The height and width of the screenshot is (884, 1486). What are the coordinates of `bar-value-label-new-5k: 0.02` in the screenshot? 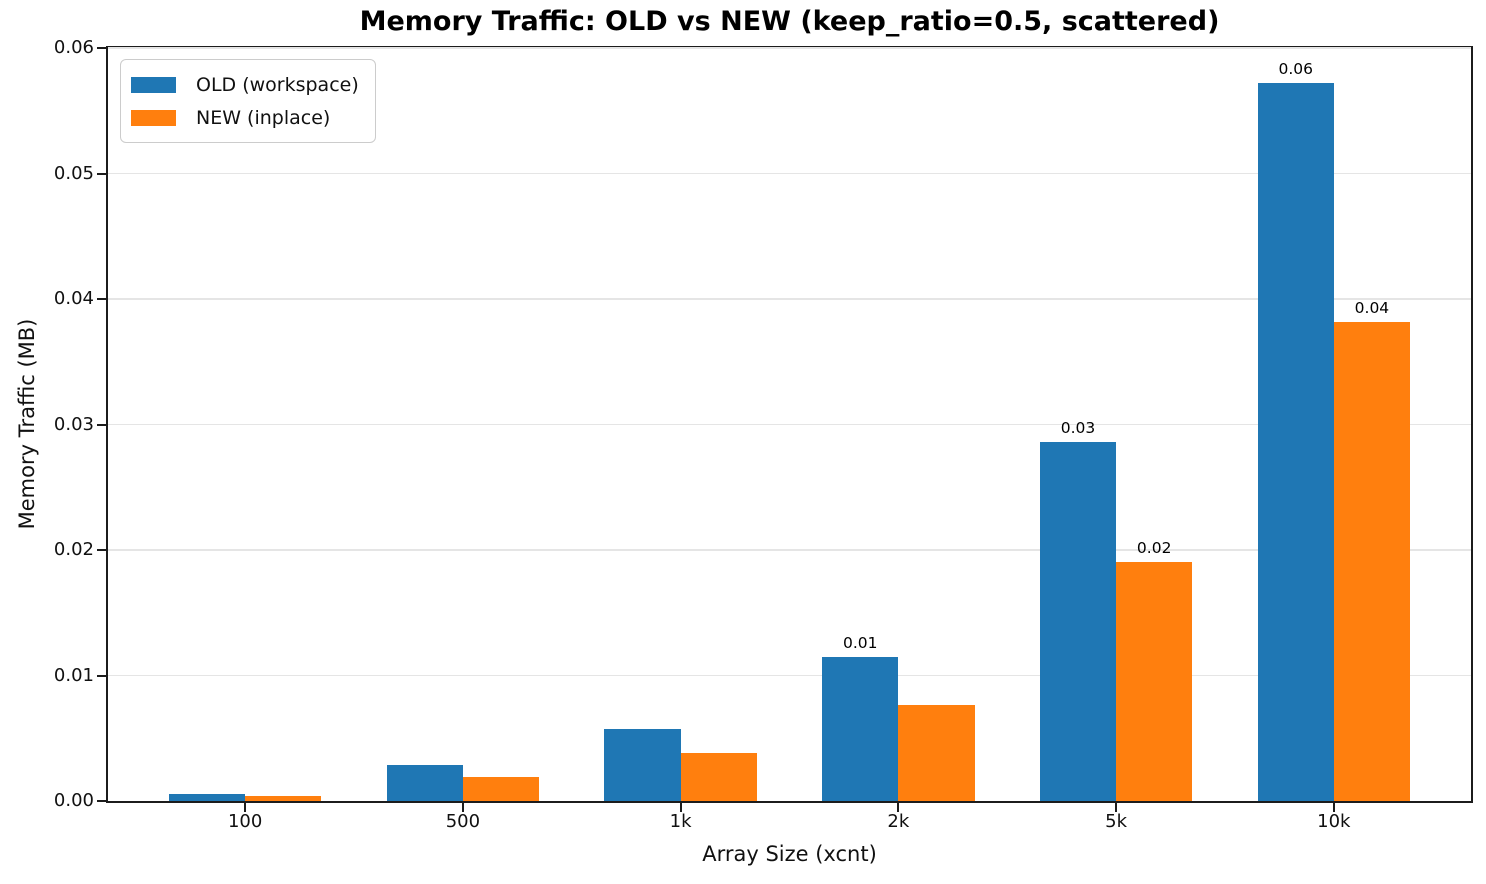 It's located at (1154, 547).